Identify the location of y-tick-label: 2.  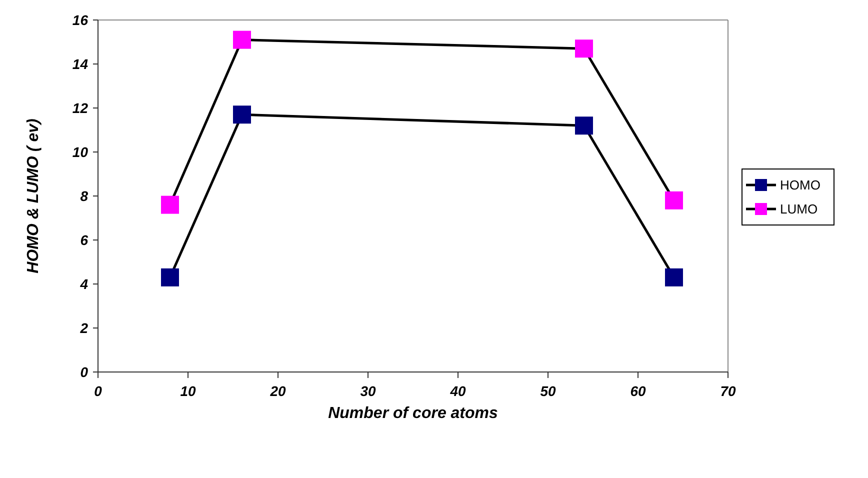
(83, 328).